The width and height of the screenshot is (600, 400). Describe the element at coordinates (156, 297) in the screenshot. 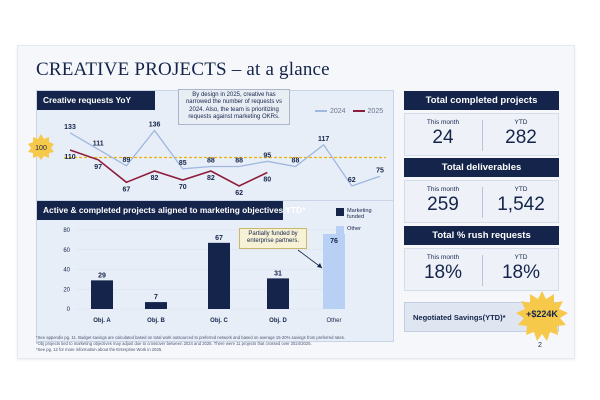

I see `bar-value-label: 7` at that location.